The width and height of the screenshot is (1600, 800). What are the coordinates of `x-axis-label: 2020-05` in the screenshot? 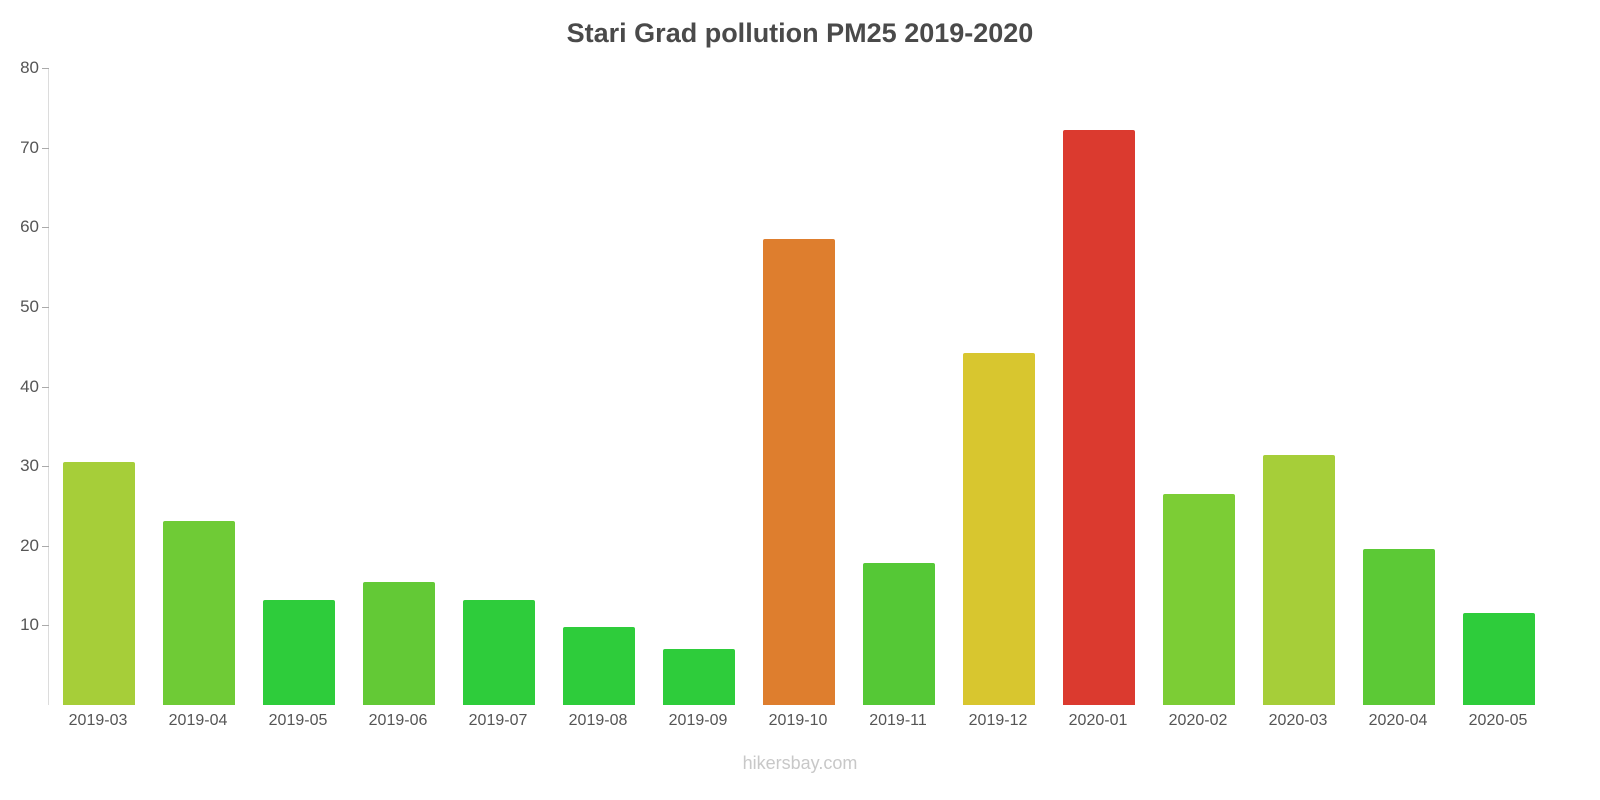 It's located at (1498, 720).